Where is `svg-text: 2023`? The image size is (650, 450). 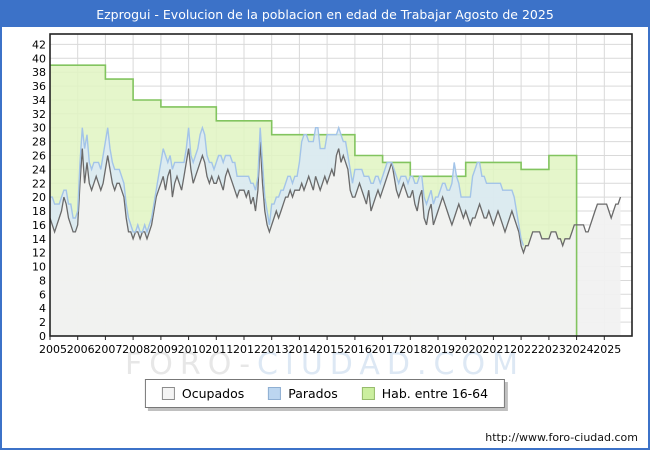 svg-text: 2023 is located at coordinates (552, 349).